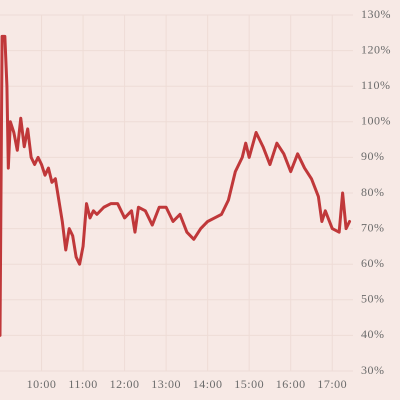 The width and height of the screenshot is (400, 400). What do you see at coordinates (208, 384) in the screenshot?
I see `x-tick-label: 14:00` at bounding box center [208, 384].